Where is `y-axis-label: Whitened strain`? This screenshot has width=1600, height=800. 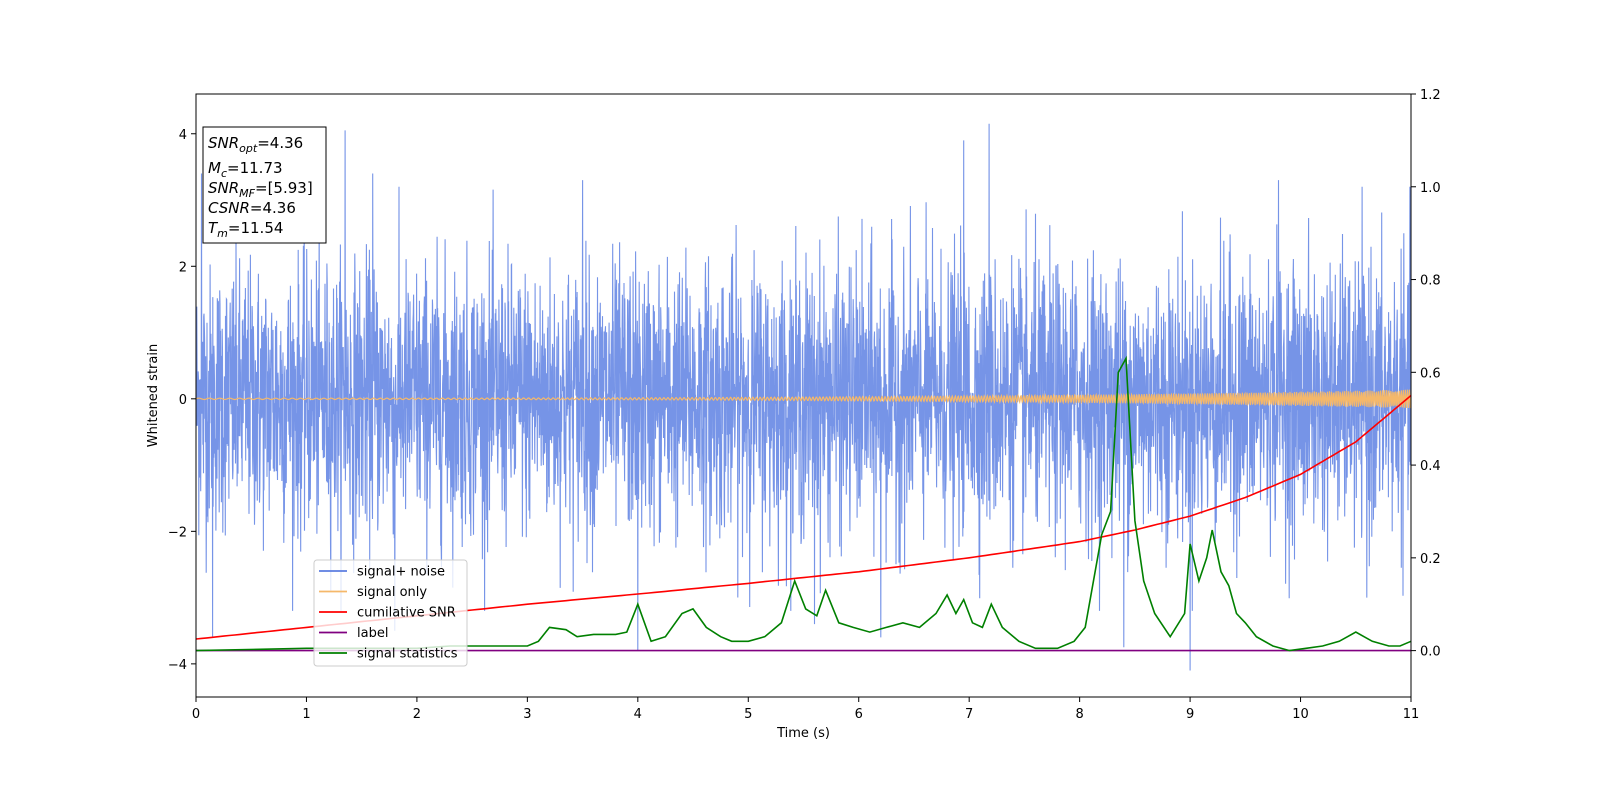
y-axis-label: Whitened strain is located at coordinates (153, 395).